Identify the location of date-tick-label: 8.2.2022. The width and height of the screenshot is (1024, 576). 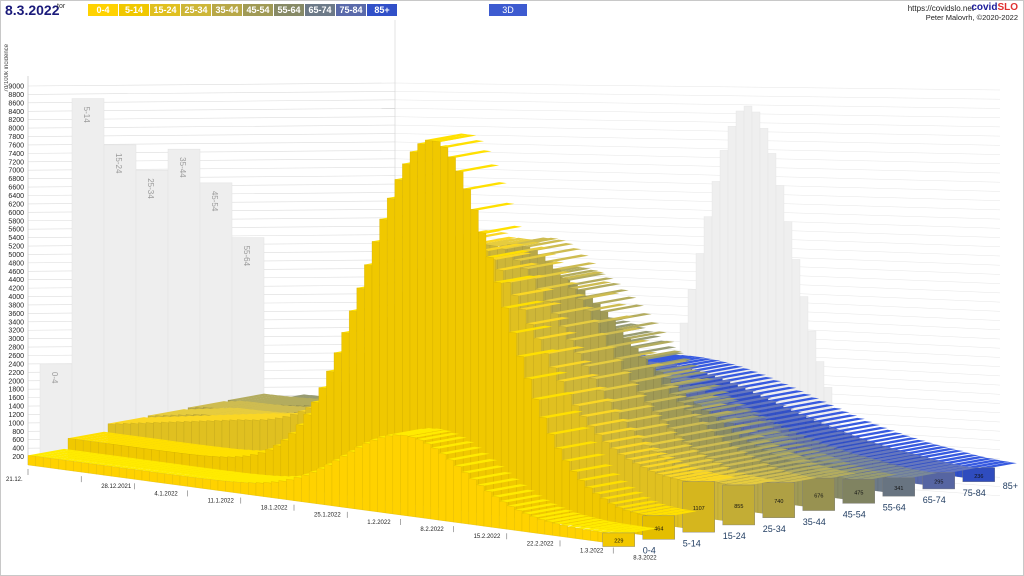
(432, 530).